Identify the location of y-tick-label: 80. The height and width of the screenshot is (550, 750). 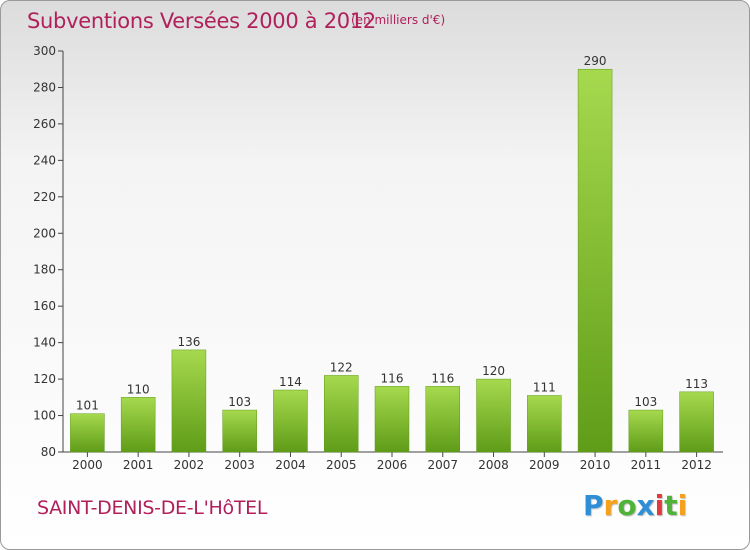
(48, 452).